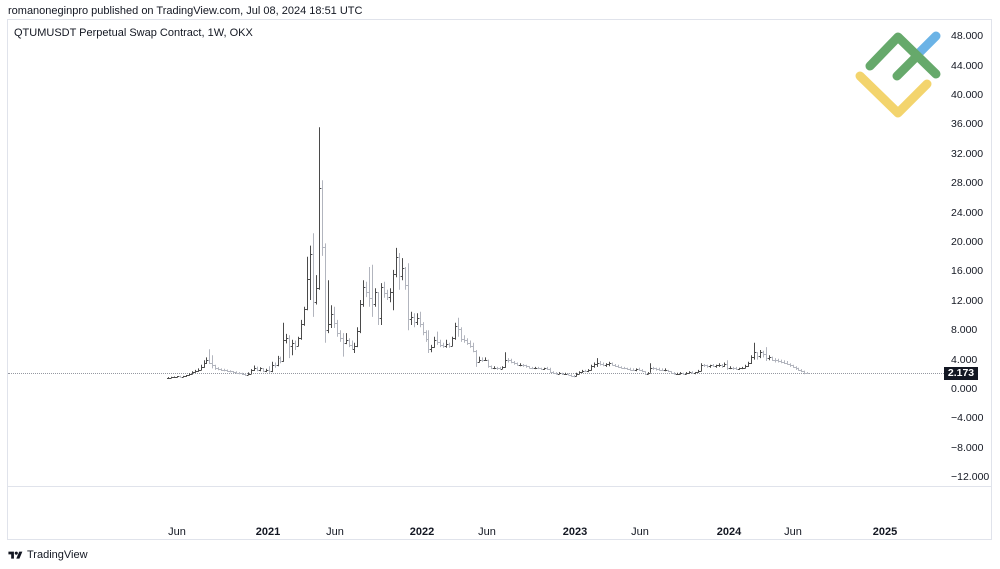  What do you see at coordinates (967, 95) in the screenshot?
I see `price-tick: 40.000` at bounding box center [967, 95].